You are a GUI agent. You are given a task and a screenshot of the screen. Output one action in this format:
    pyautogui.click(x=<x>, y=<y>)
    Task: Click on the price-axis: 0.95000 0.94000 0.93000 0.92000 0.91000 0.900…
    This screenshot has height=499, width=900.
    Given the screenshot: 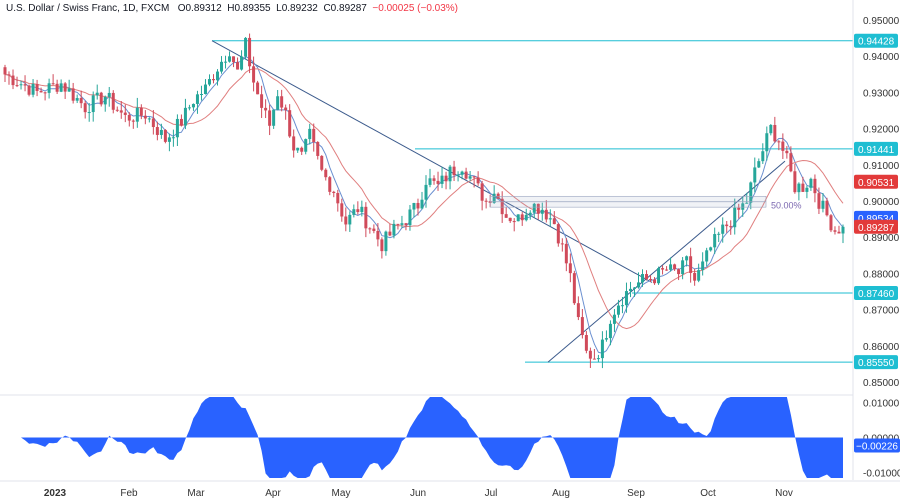 What is the action you would take?
    pyautogui.click(x=876, y=240)
    